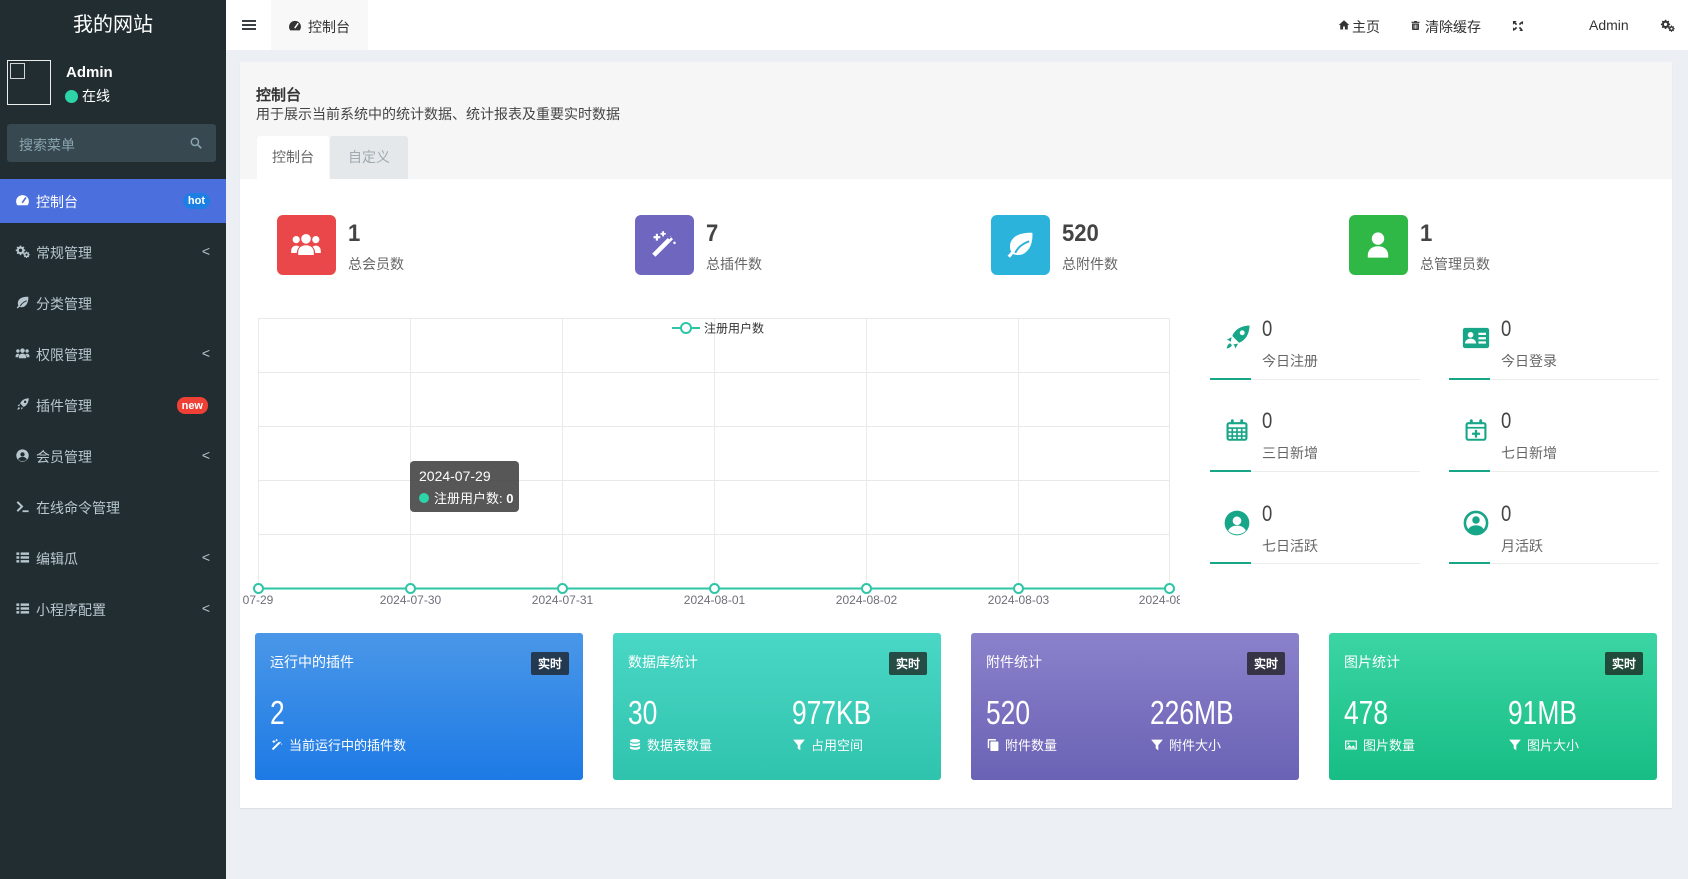  Describe the element at coordinates (1019, 600) in the screenshot. I see `svg-text: 2024-08-03` at that location.